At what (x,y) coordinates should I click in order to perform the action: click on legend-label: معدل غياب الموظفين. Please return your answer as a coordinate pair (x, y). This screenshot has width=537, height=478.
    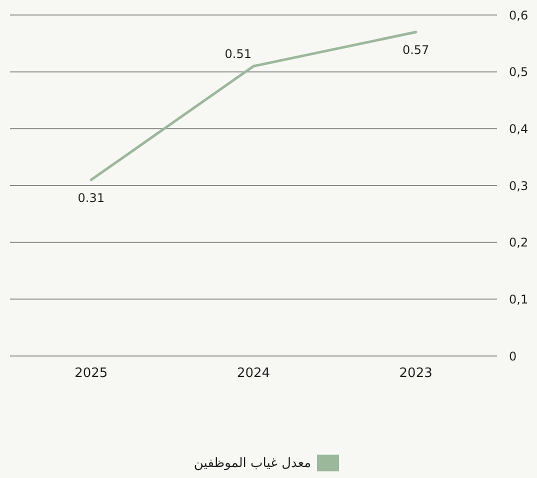
    Looking at the image, I should click on (253, 463).